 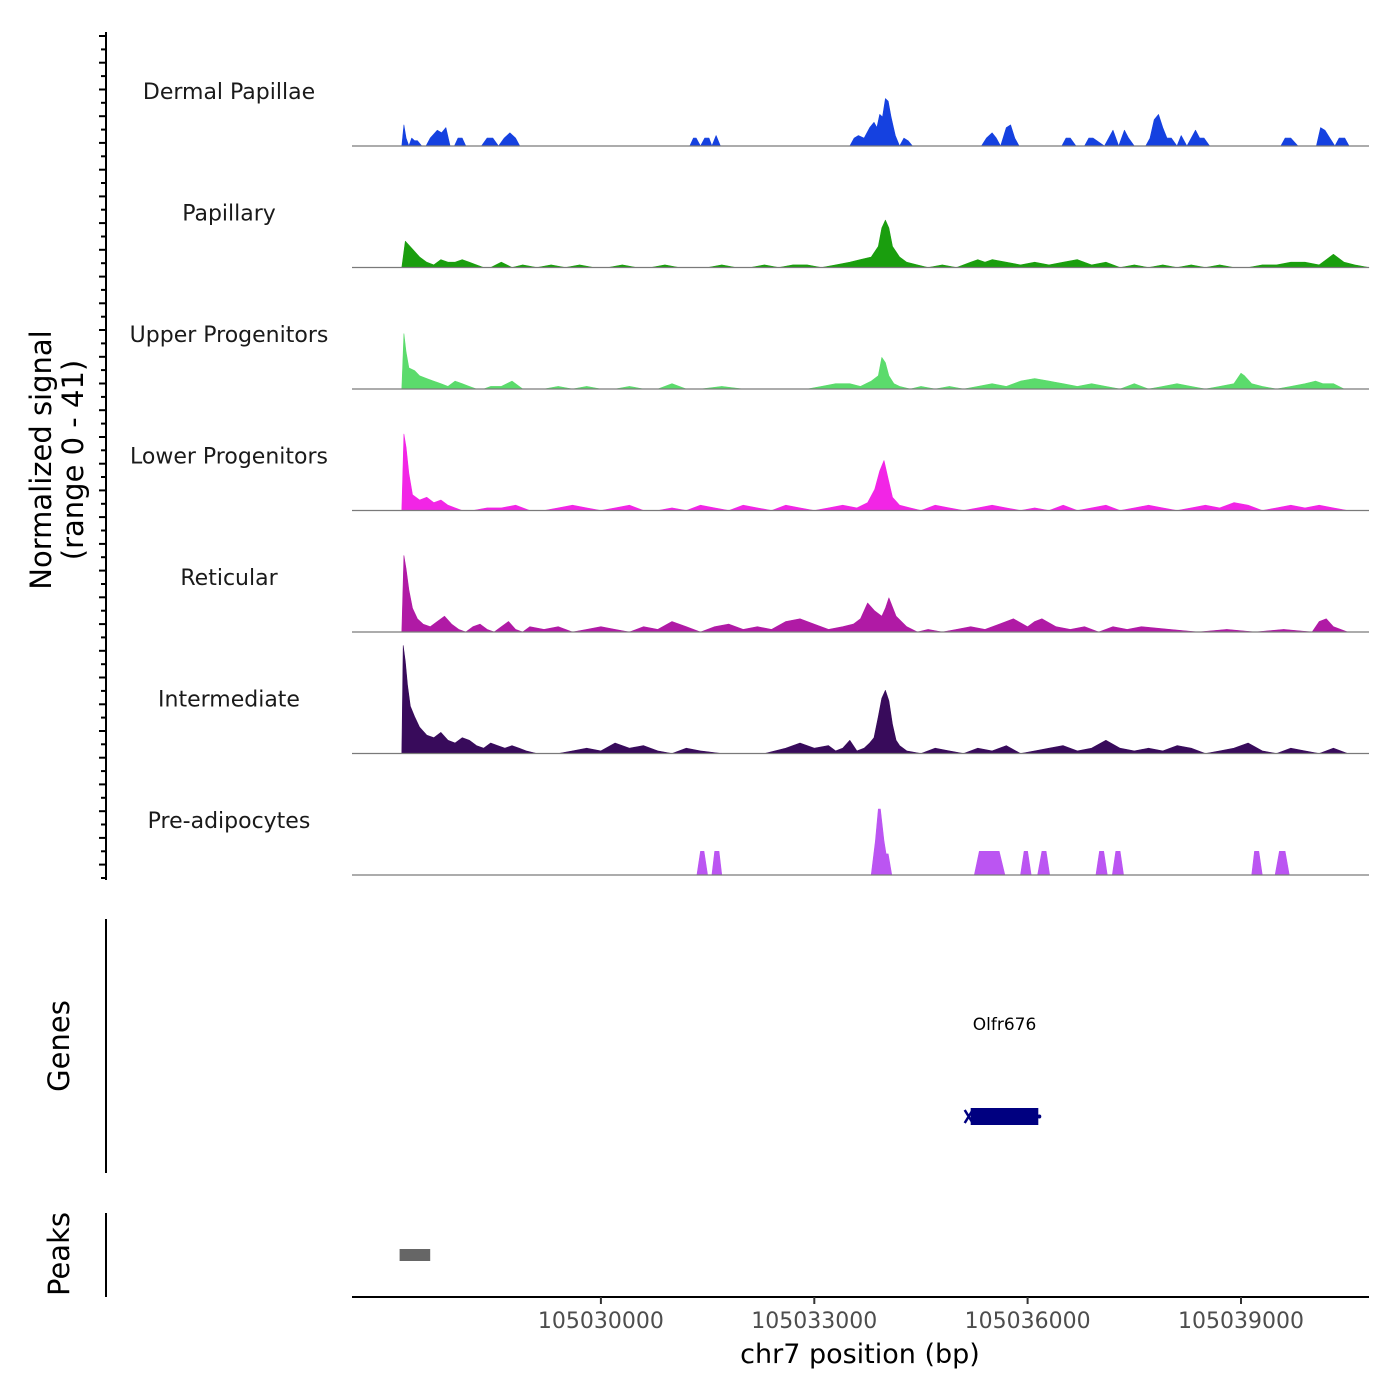 What do you see at coordinates (921, 1315) in the screenshot?
I see `x-axis-ticks: 105030000 105033000 105036000 105039000` at bounding box center [921, 1315].